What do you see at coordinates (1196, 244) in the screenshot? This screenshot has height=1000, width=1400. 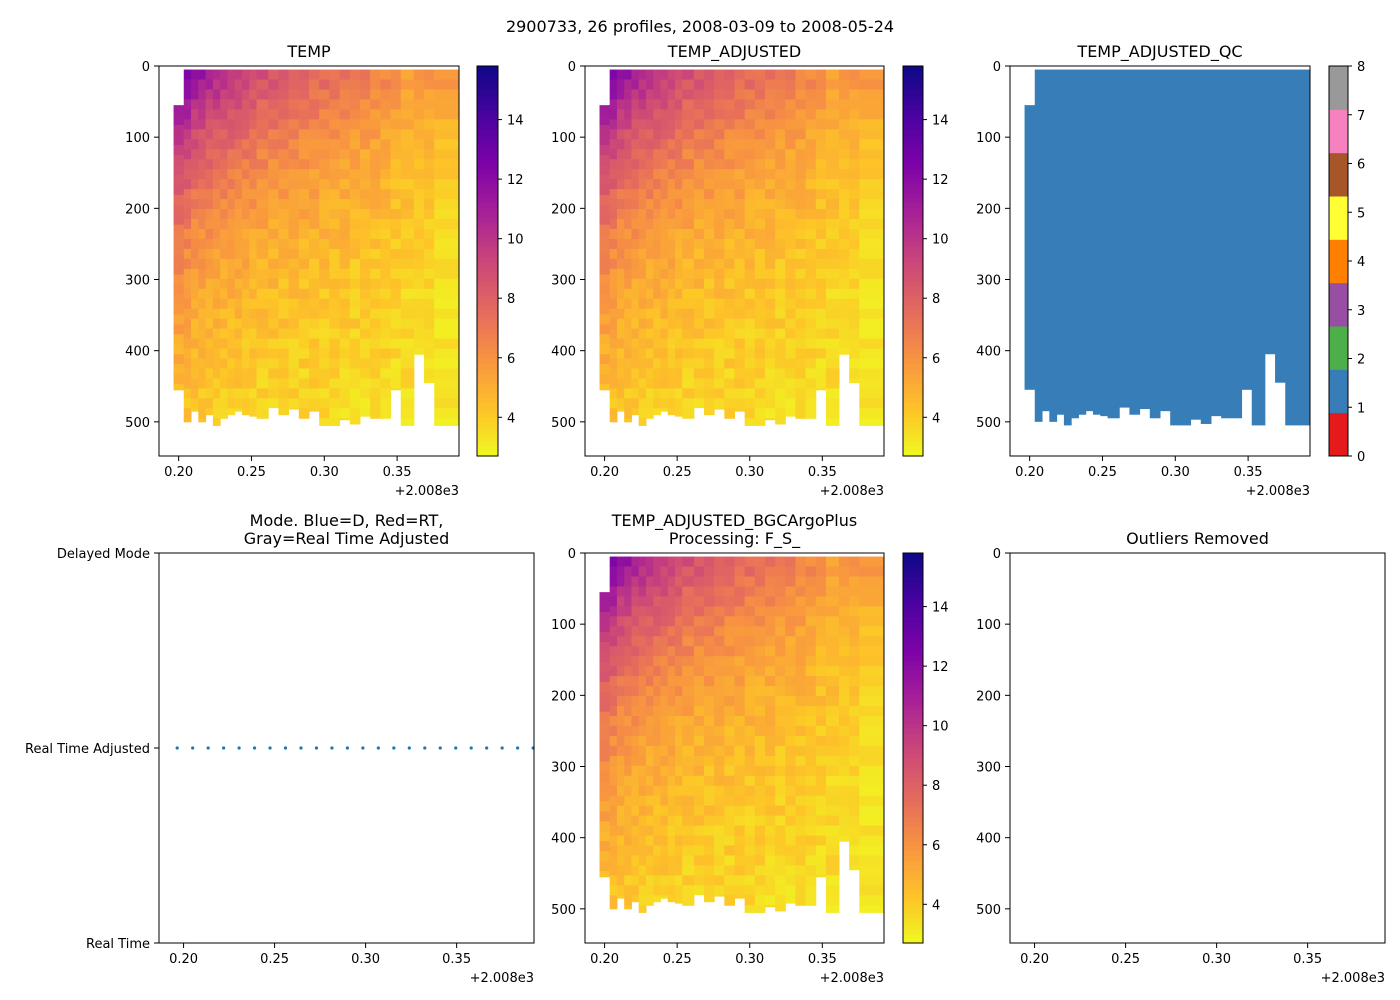 I see `temp-adjusted-qc-profile-cell` at bounding box center [1196, 244].